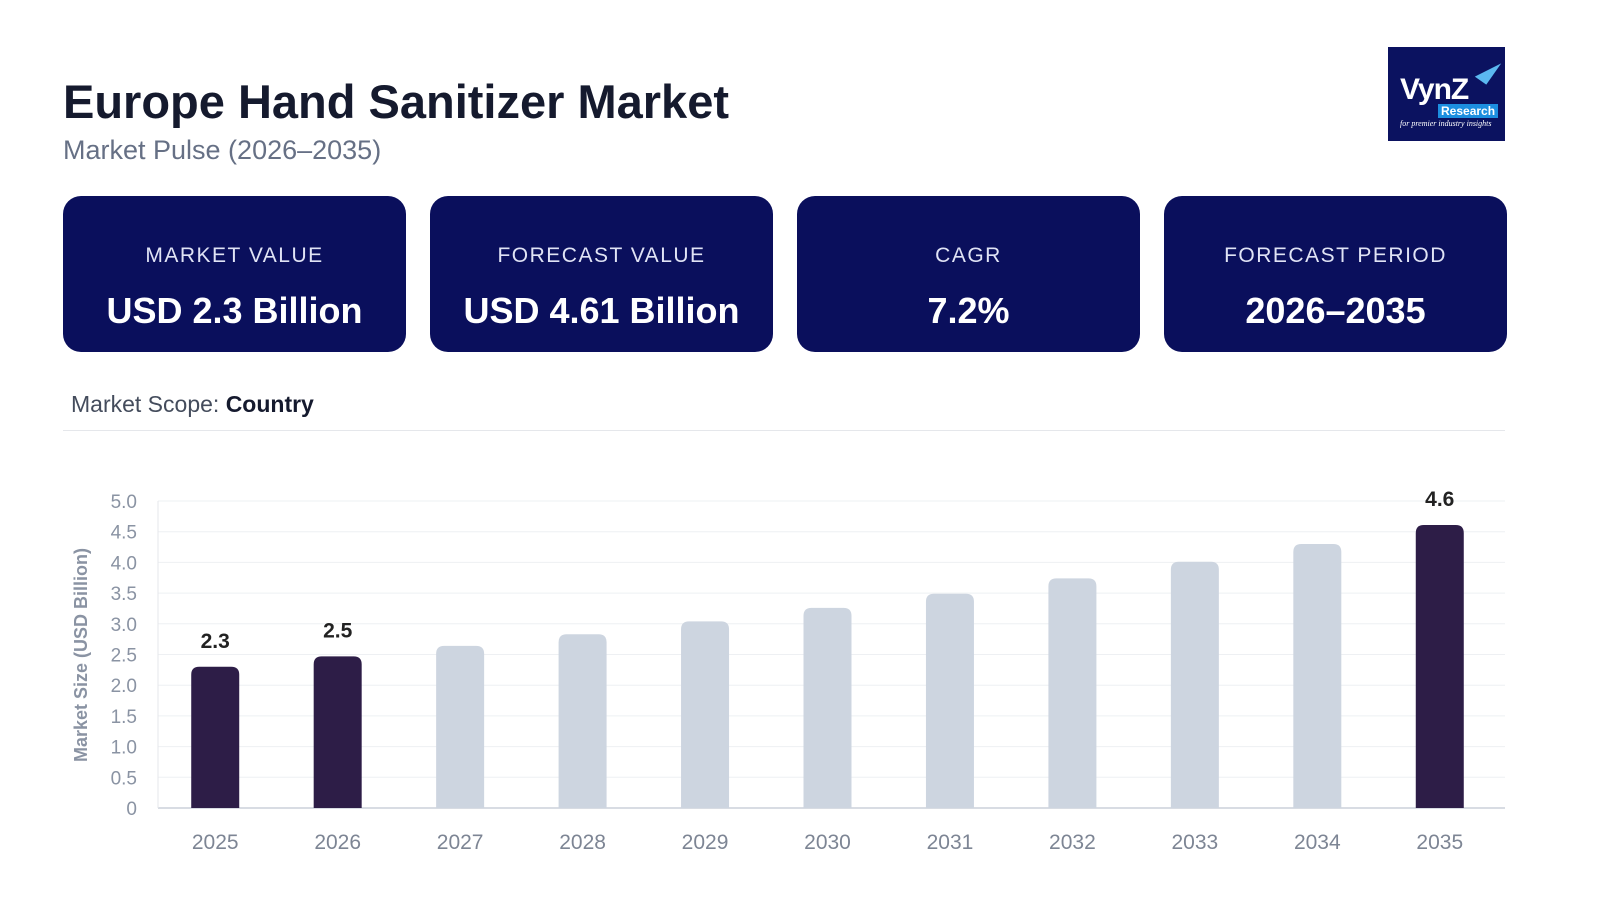 The width and height of the screenshot is (1600, 900). Describe the element at coordinates (968, 255) in the screenshot. I see `card-label: CAGR` at that location.